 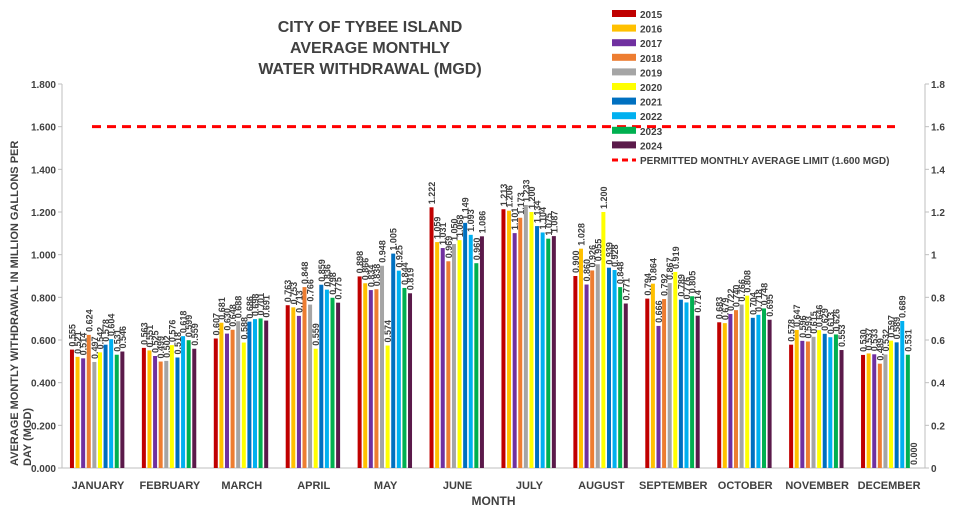 What do you see at coordinates (72, 335) in the screenshot?
I see `data-label: 0.555` at bounding box center [72, 335].